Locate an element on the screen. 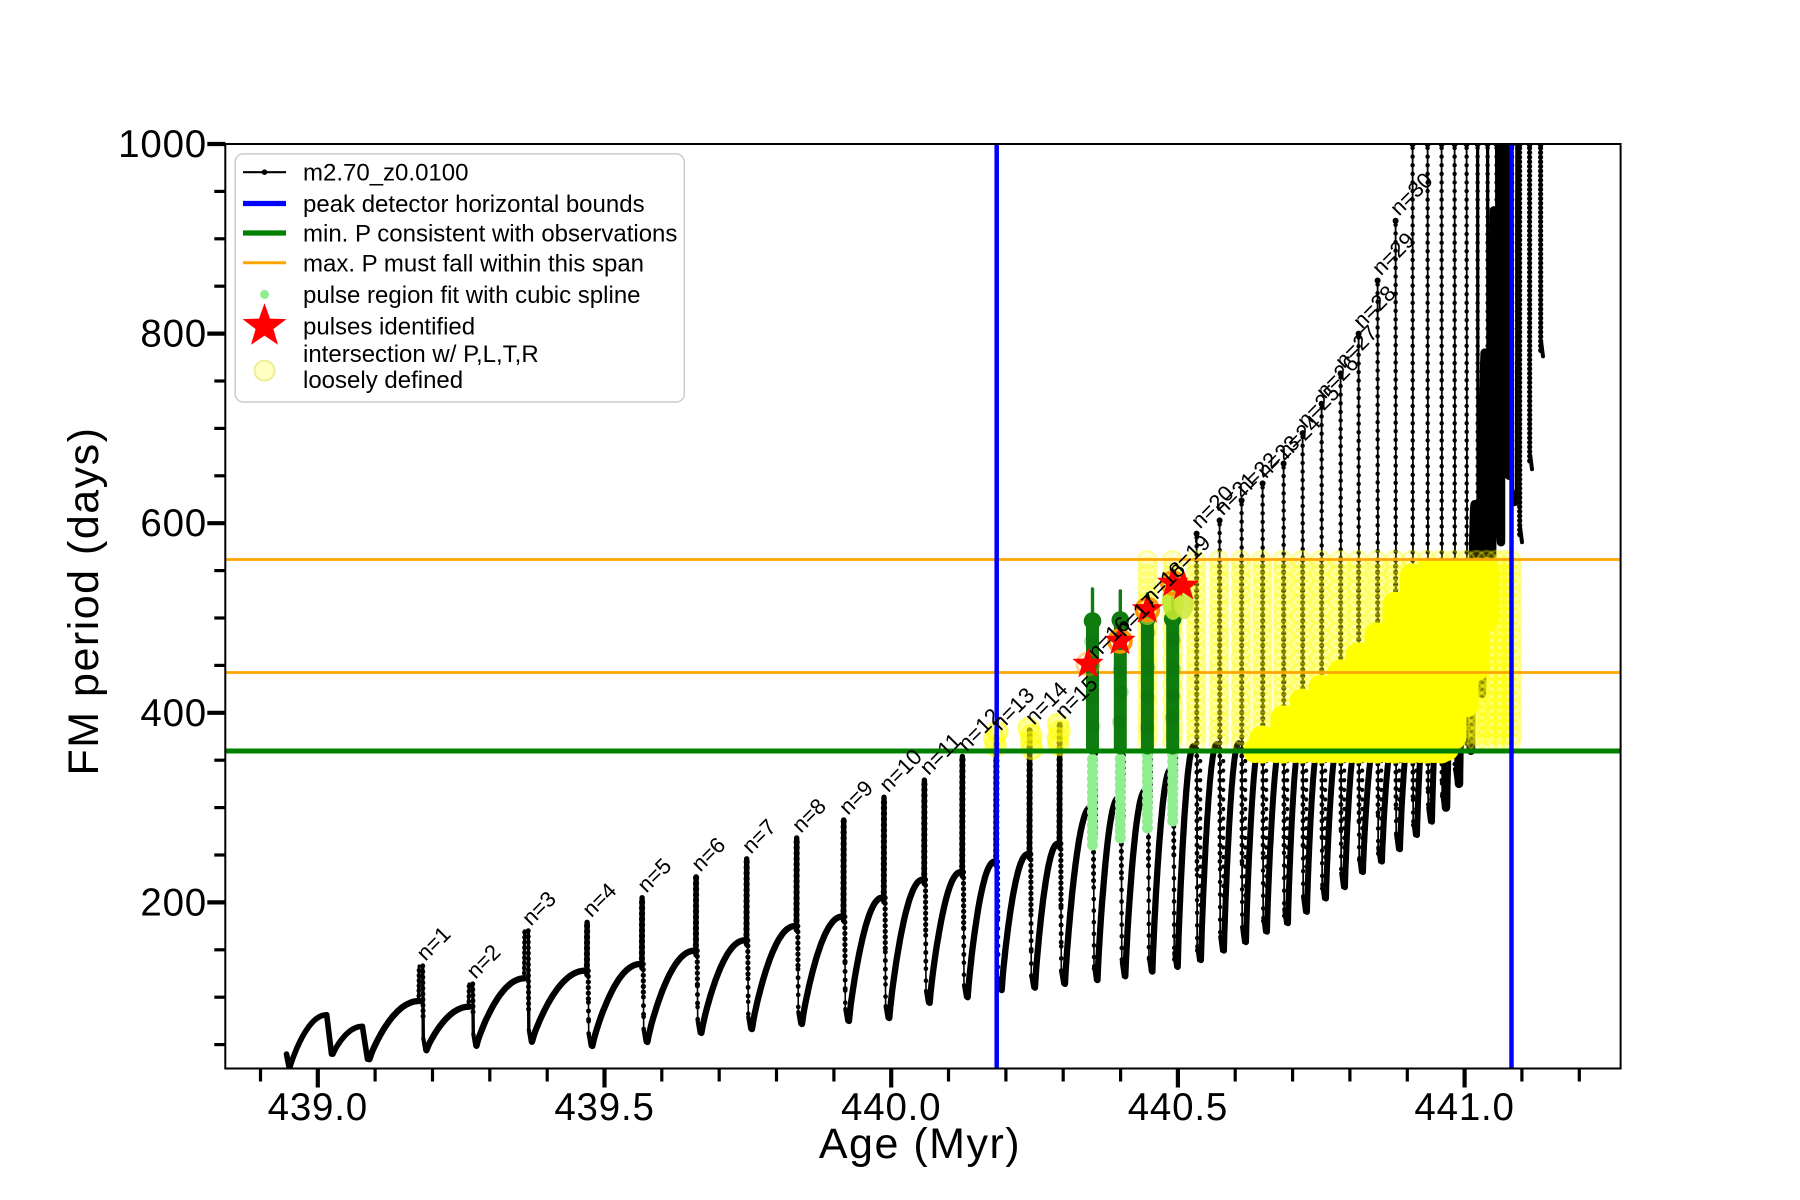 Image resolution: width=1800 pixels, height=1200 pixels. svg-text: intersection w/ P,L,T,R is located at coordinates (421, 354).